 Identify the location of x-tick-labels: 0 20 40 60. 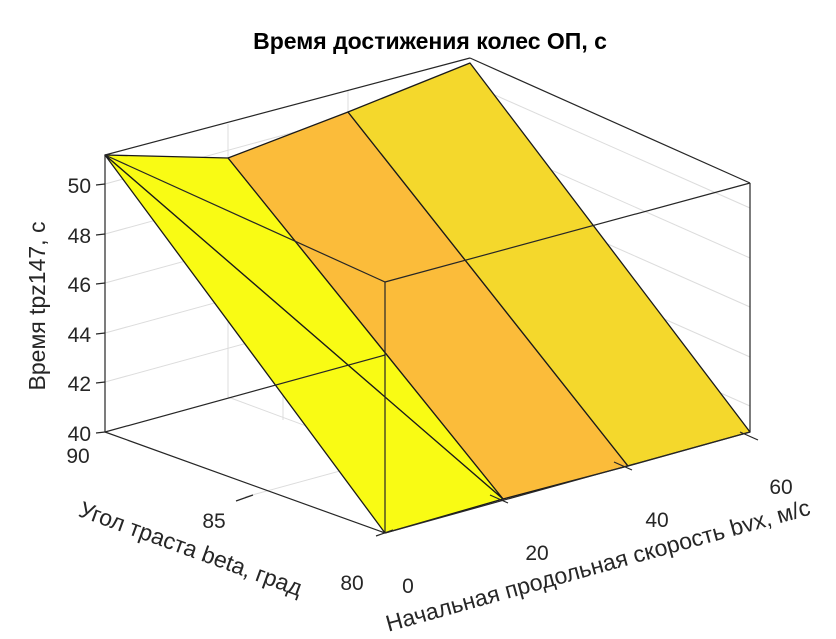
(597, 537).